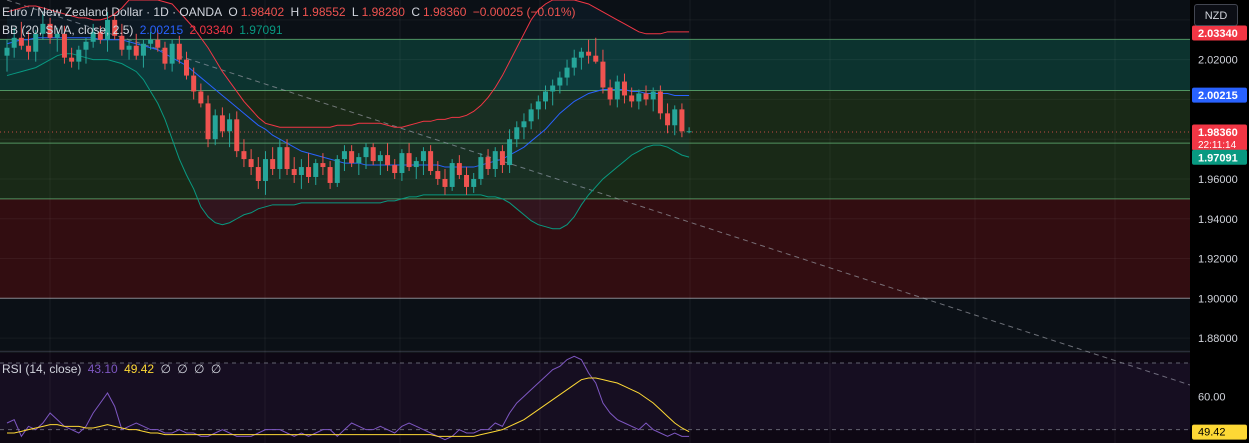 Image resolution: width=1249 pixels, height=443 pixels. What do you see at coordinates (1218, 133) in the screenshot?
I see `price-label-text: 1.98360` at bounding box center [1218, 133].